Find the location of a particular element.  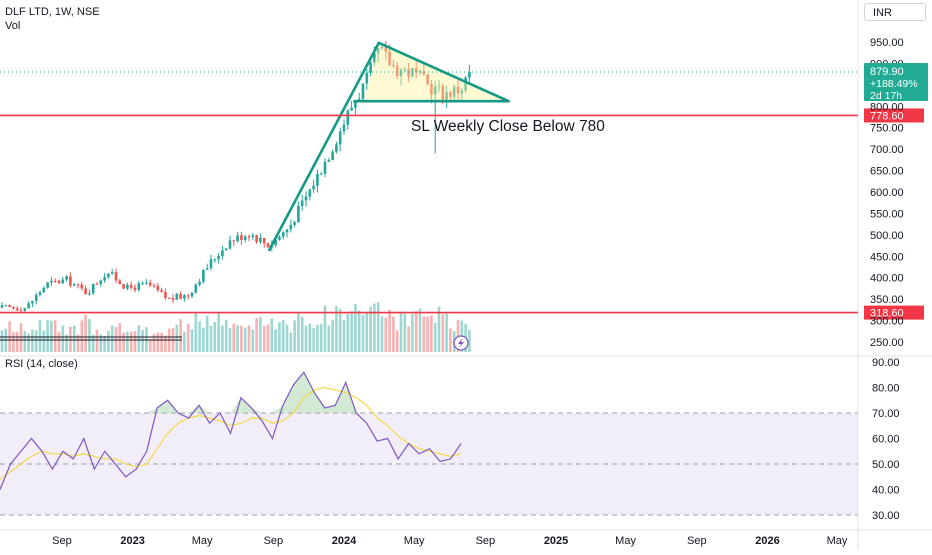

volume-label: Vol is located at coordinates (13, 26).